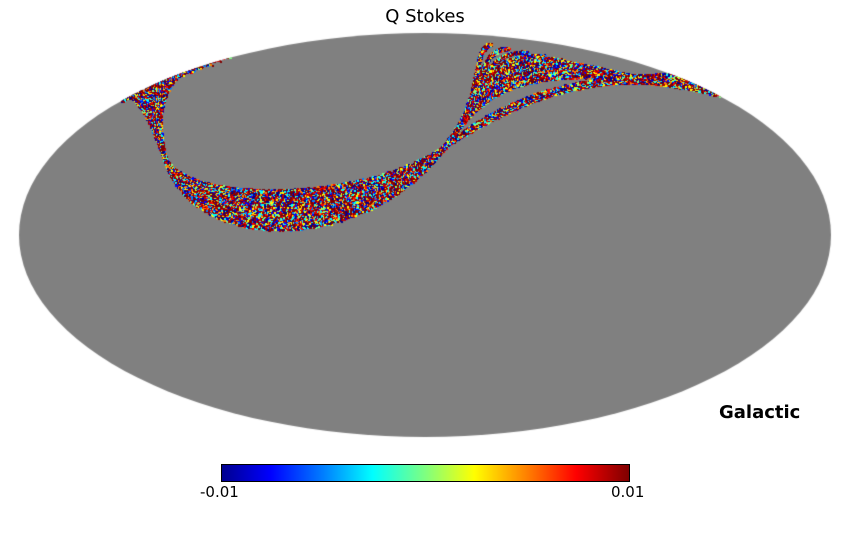 This screenshot has width=850, height=540. What do you see at coordinates (425, 473) in the screenshot?
I see `colorbar` at bounding box center [425, 473].